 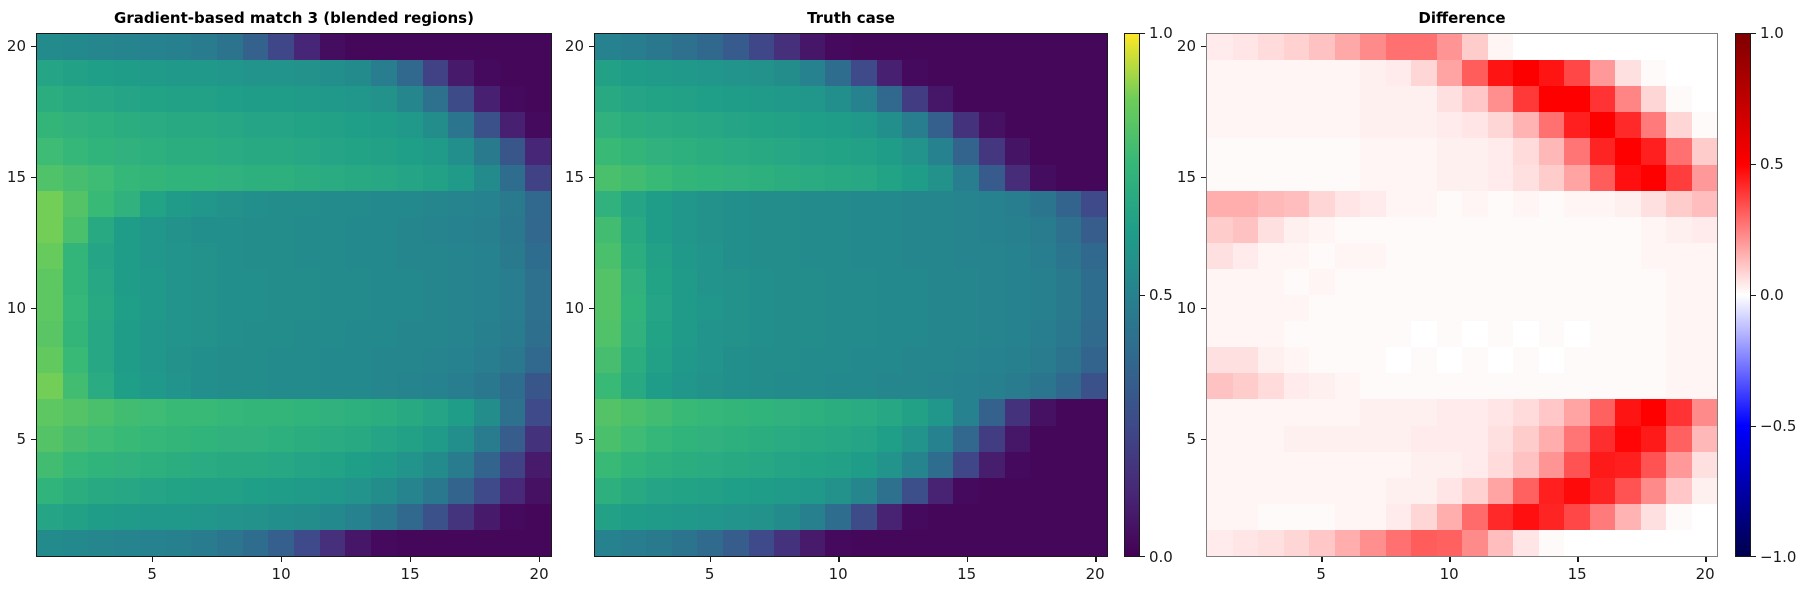 I want to click on colorbar-tick-label: 0.5, so click(x=1772, y=164).